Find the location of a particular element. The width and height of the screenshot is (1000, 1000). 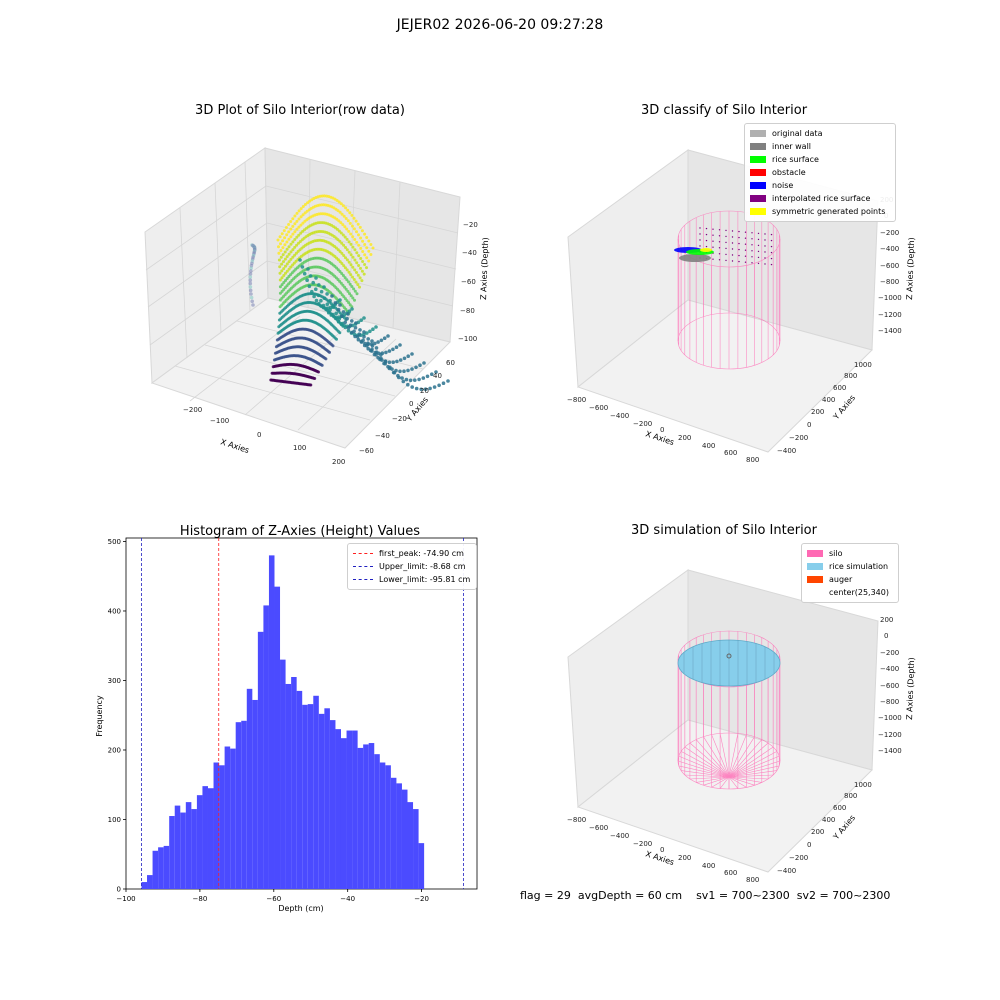

classify-z-tick: −1200 is located at coordinates (890, 315).